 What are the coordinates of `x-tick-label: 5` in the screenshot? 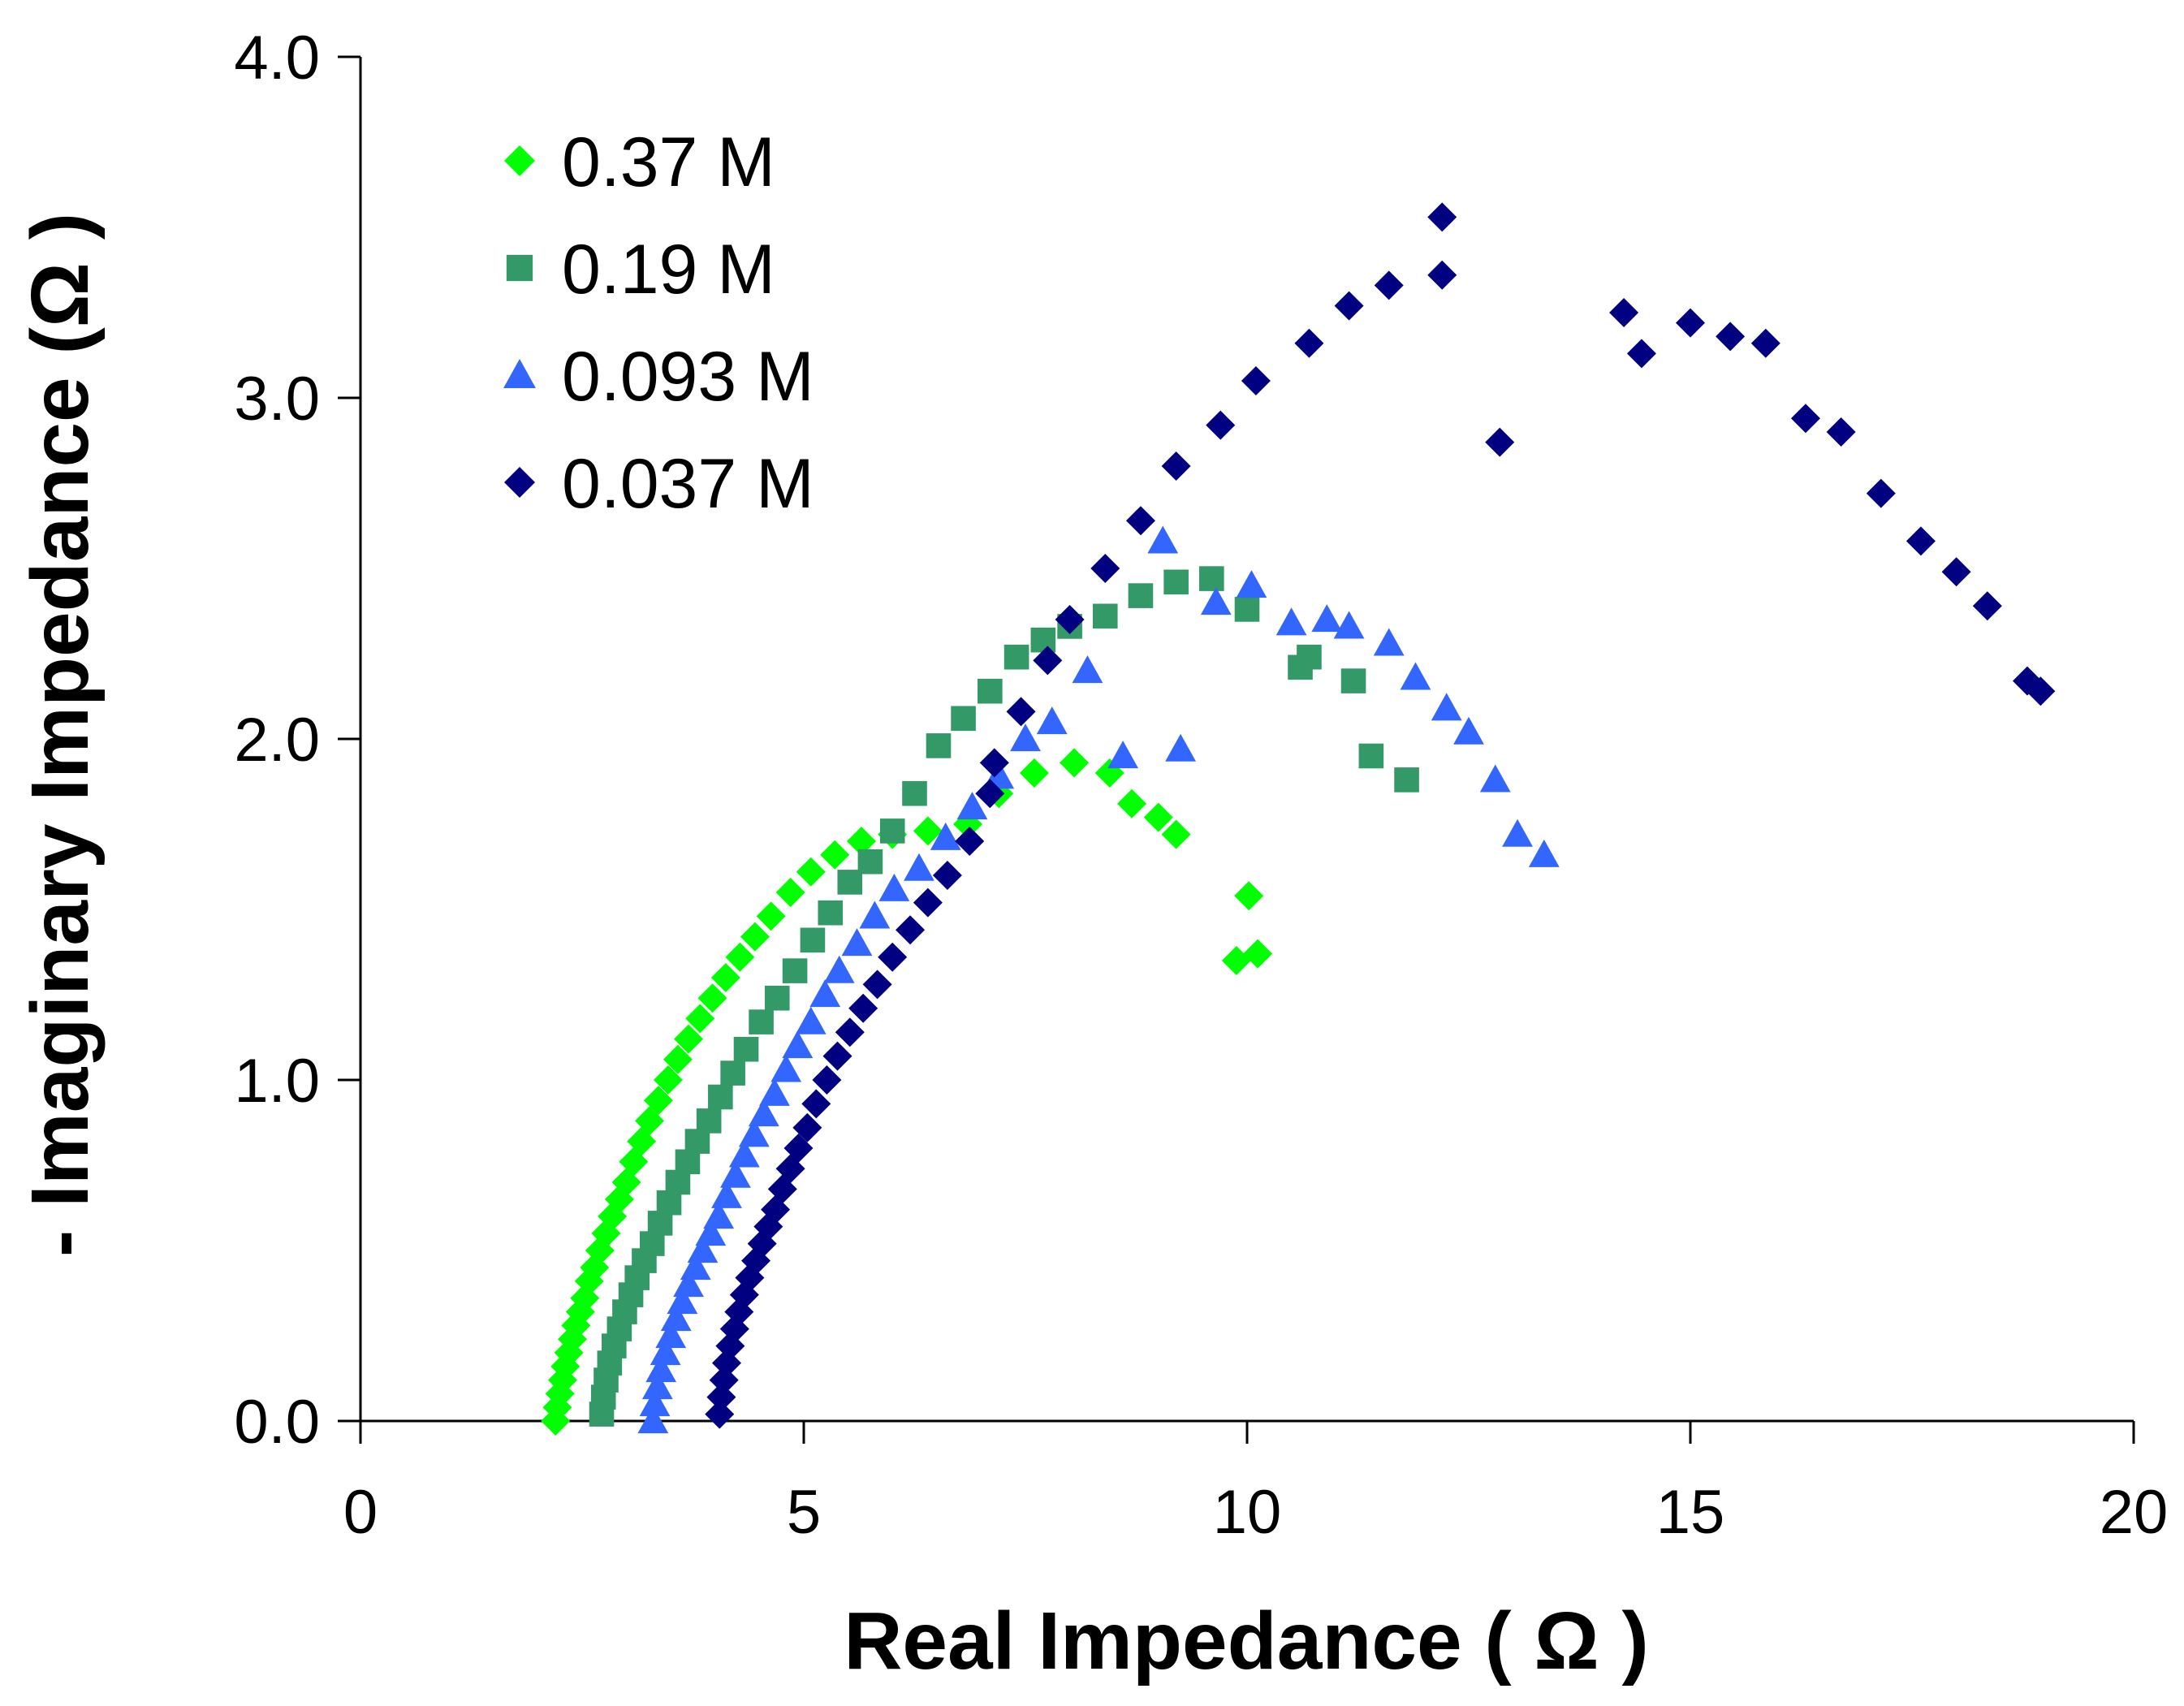 It's located at (804, 1512).